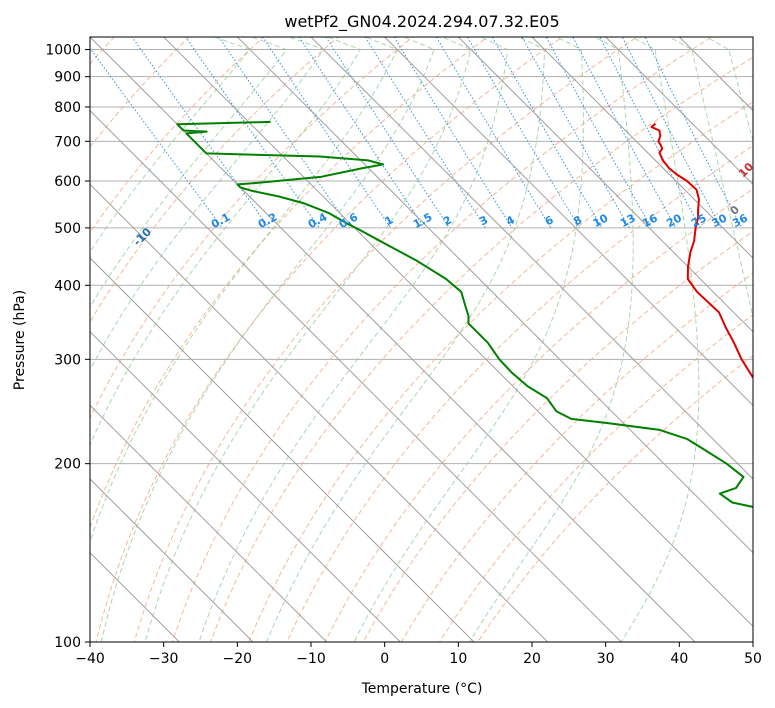 This screenshot has height=708, width=775. I want to click on x-tick-label: 40, so click(679, 659).